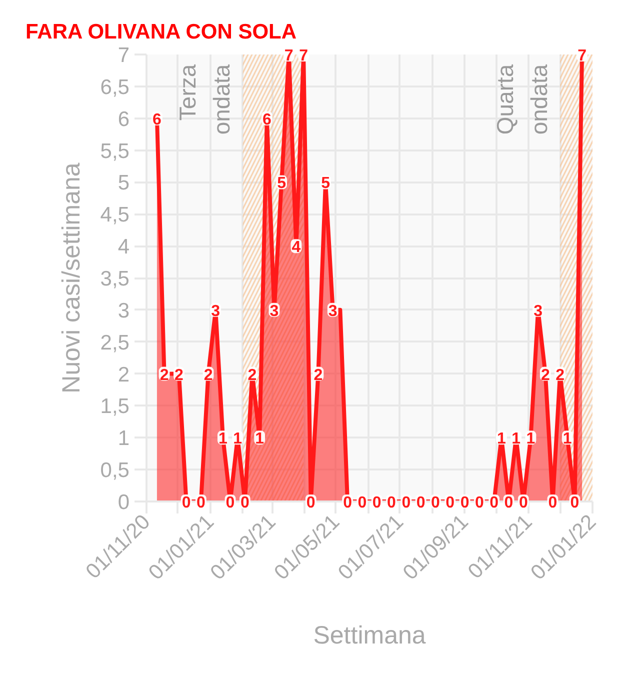 This screenshot has height=680, width=622. What do you see at coordinates (115, 342) in the screenshot?
I see `y-tick-label: 2,5` at bounding box center [115, 342].